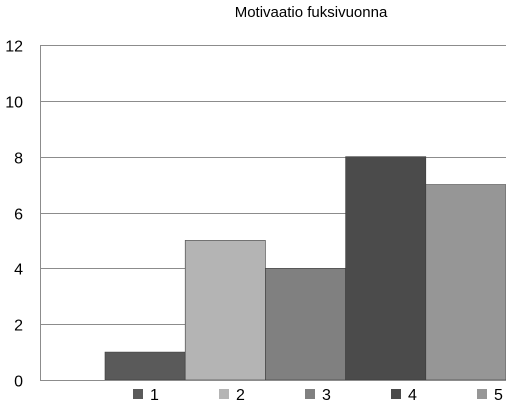  Describe the element at coordinates (18, 270) in the screenshot. I see `y-tick-label: 4` at that location.